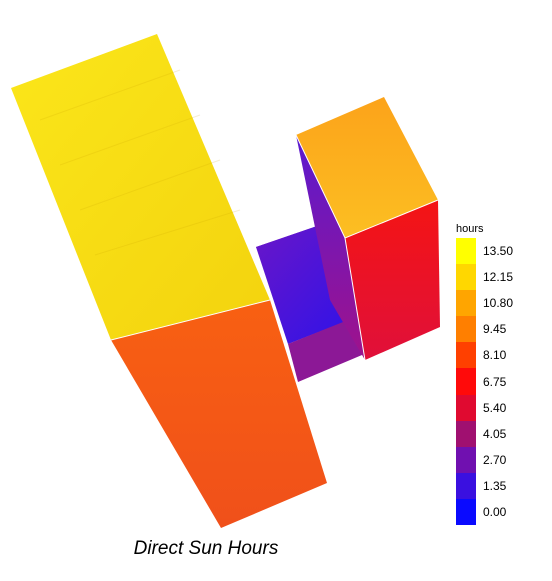 The height and width of the screenshot is (581, 552). Describe the element at coordinates (367, 167) in the screenshot. I see `right-tower-roof` at that location.